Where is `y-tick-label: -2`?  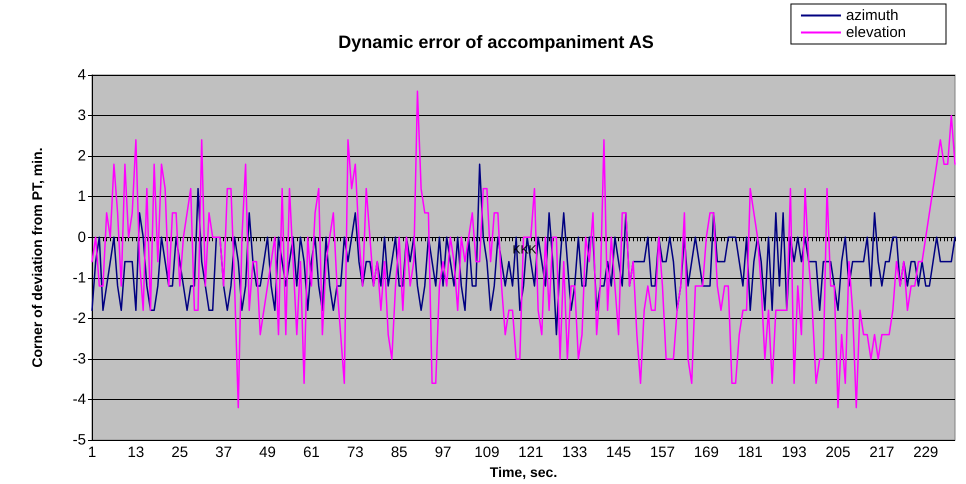 y-tick-label: -2 is located at coordinates (79, 318).